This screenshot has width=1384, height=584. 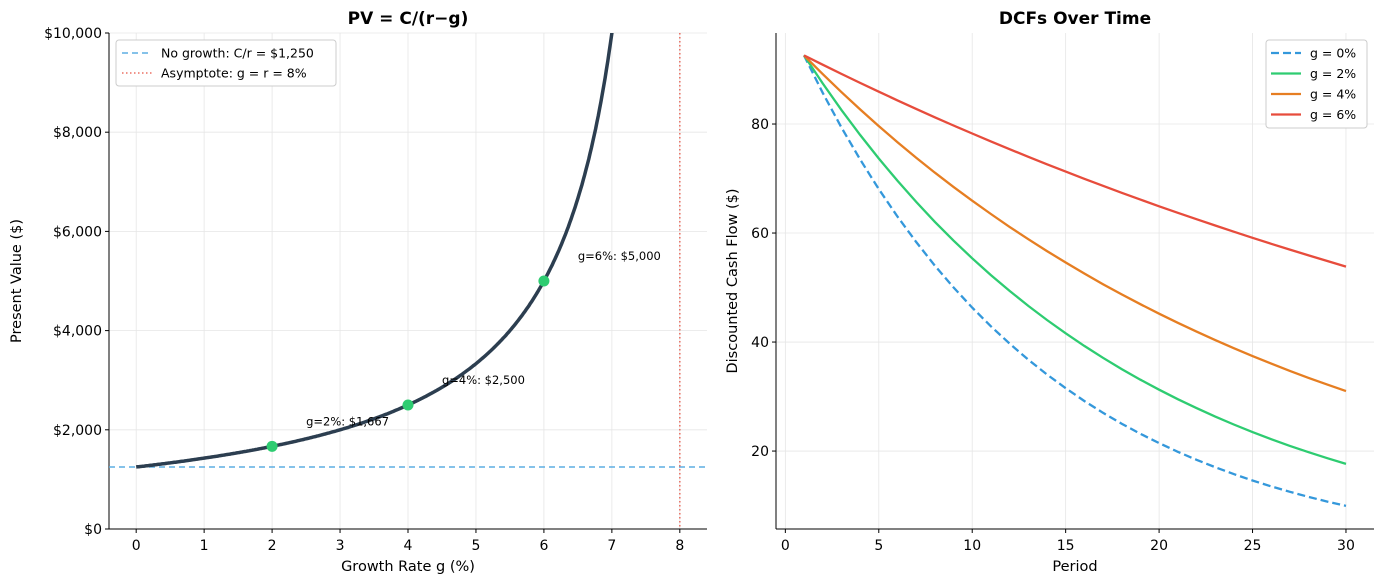 I want to click on x-tick-label: 3, so click(x=340, y=546).